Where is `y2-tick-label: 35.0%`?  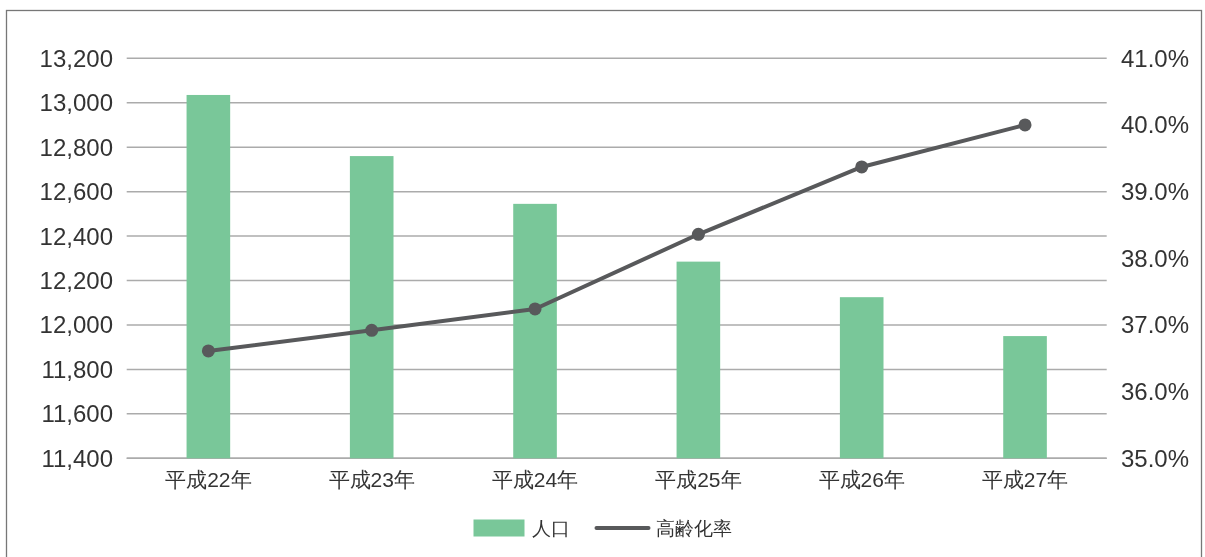 y2-tick-label: 35.0% is located at coordinates (1155, 458).